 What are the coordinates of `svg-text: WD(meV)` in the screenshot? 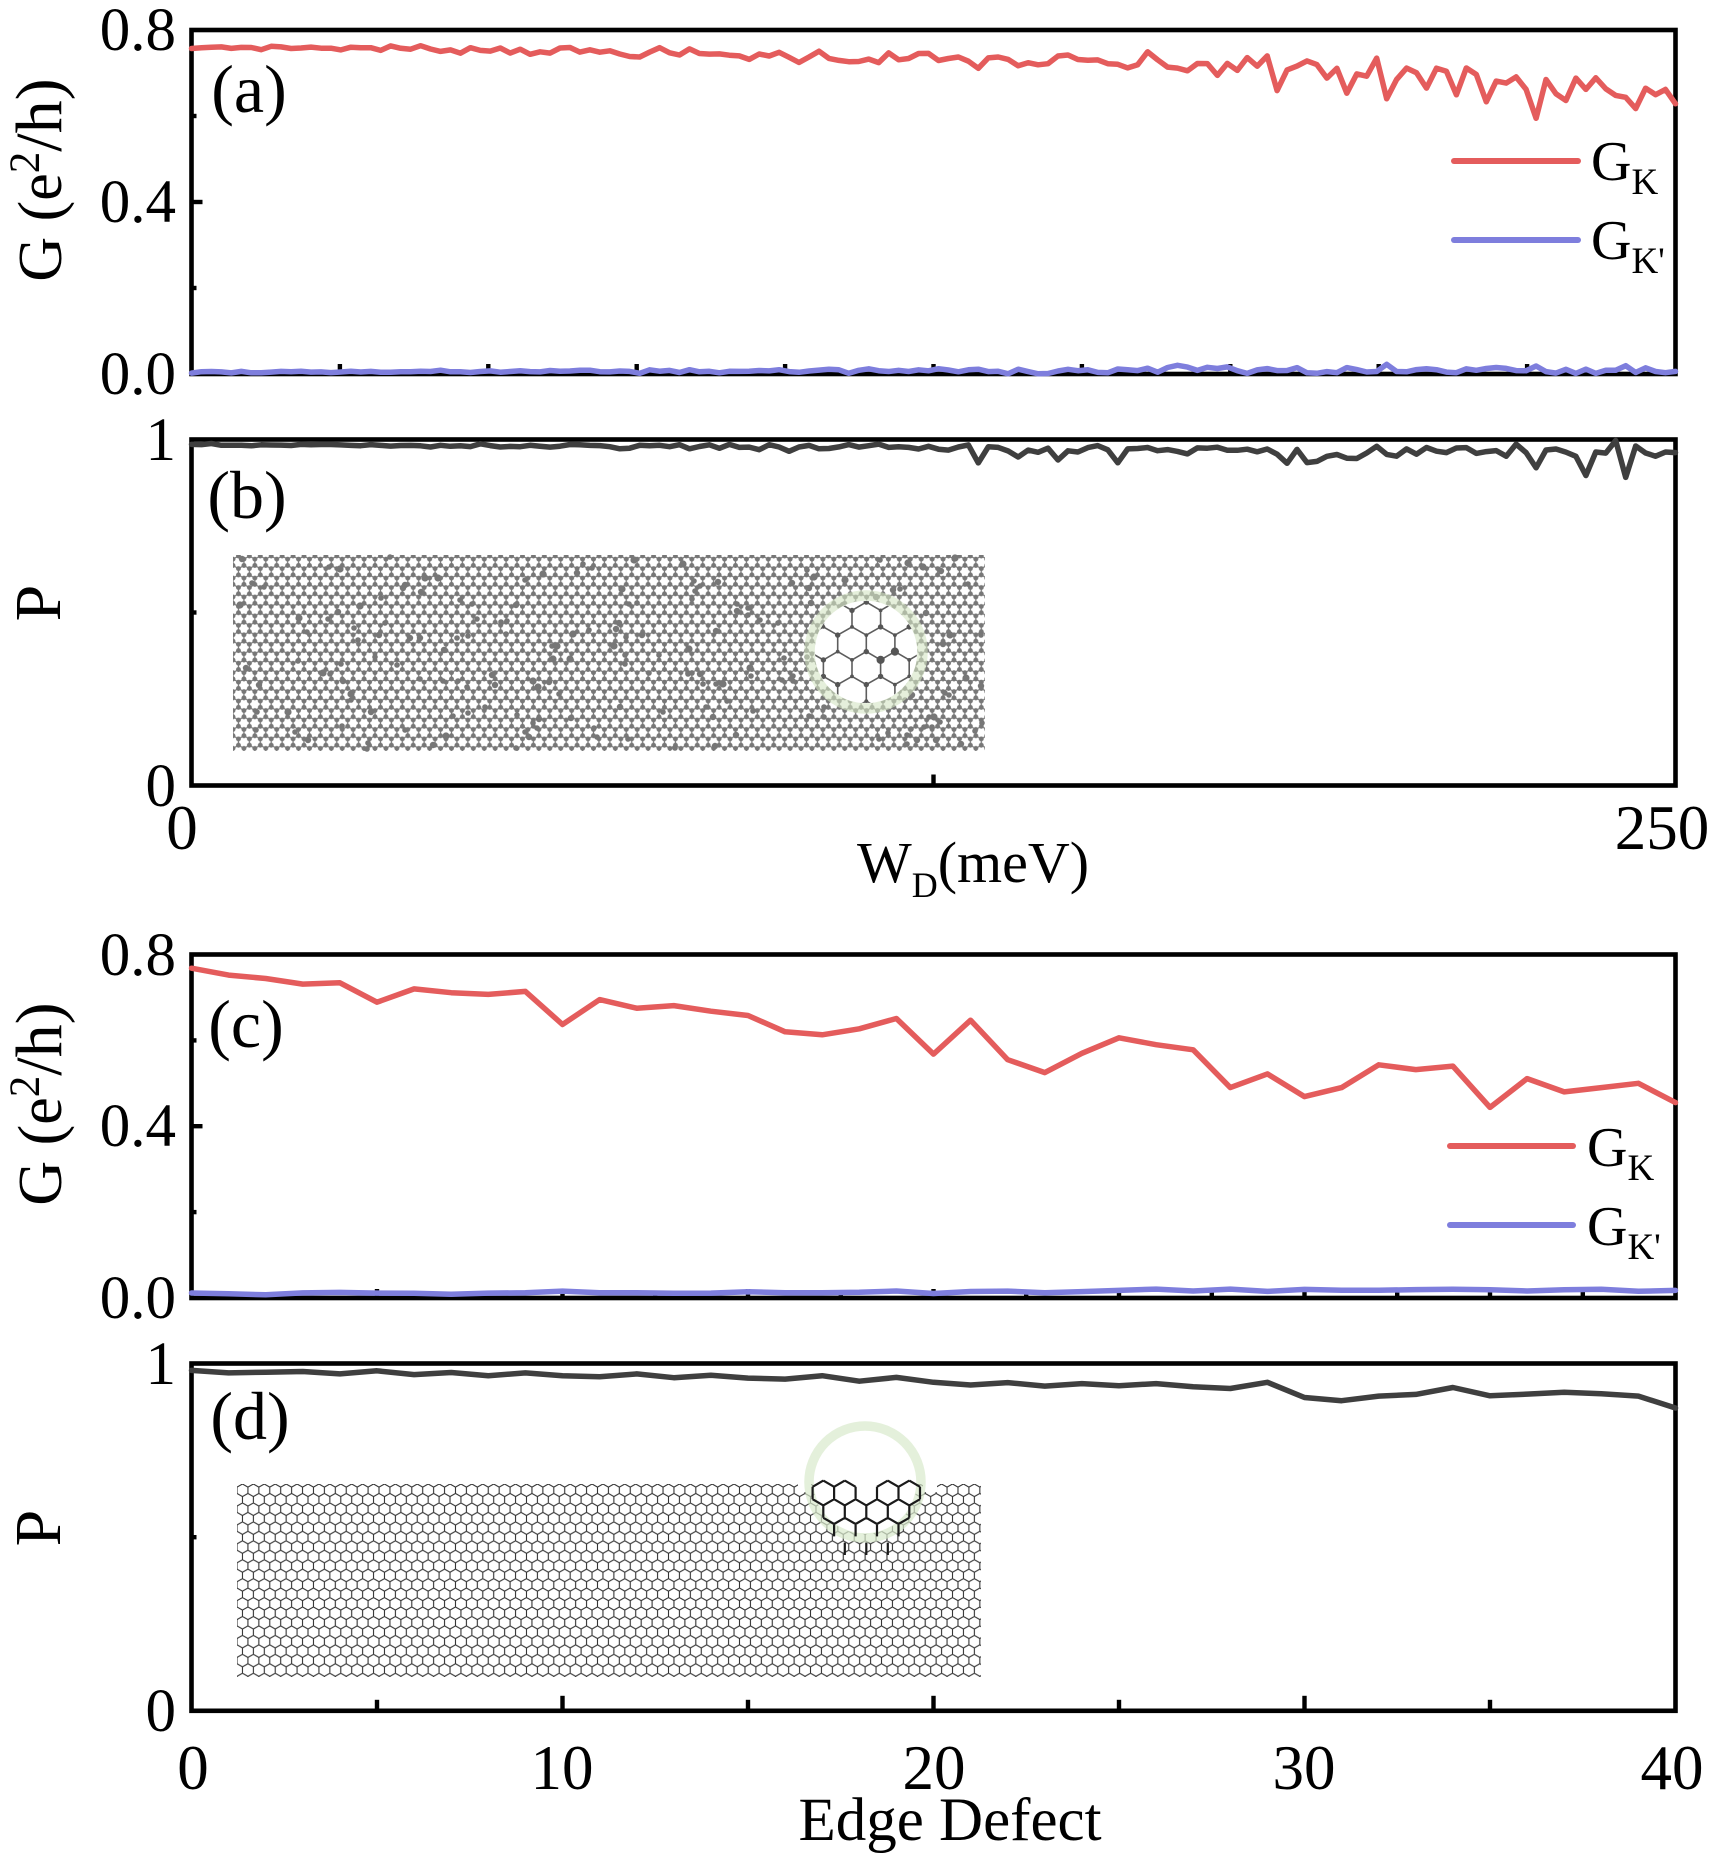 It's located at (973, 867).